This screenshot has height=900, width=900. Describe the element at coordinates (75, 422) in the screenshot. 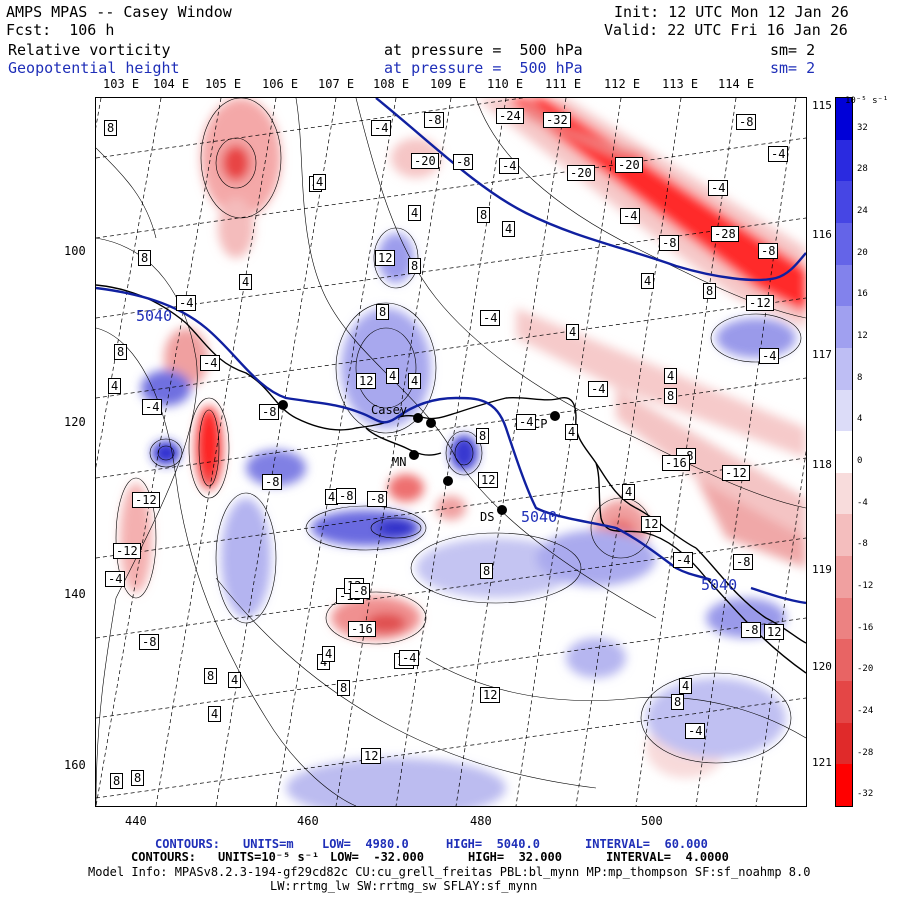

I see `y-tick-1: 120` at that location.